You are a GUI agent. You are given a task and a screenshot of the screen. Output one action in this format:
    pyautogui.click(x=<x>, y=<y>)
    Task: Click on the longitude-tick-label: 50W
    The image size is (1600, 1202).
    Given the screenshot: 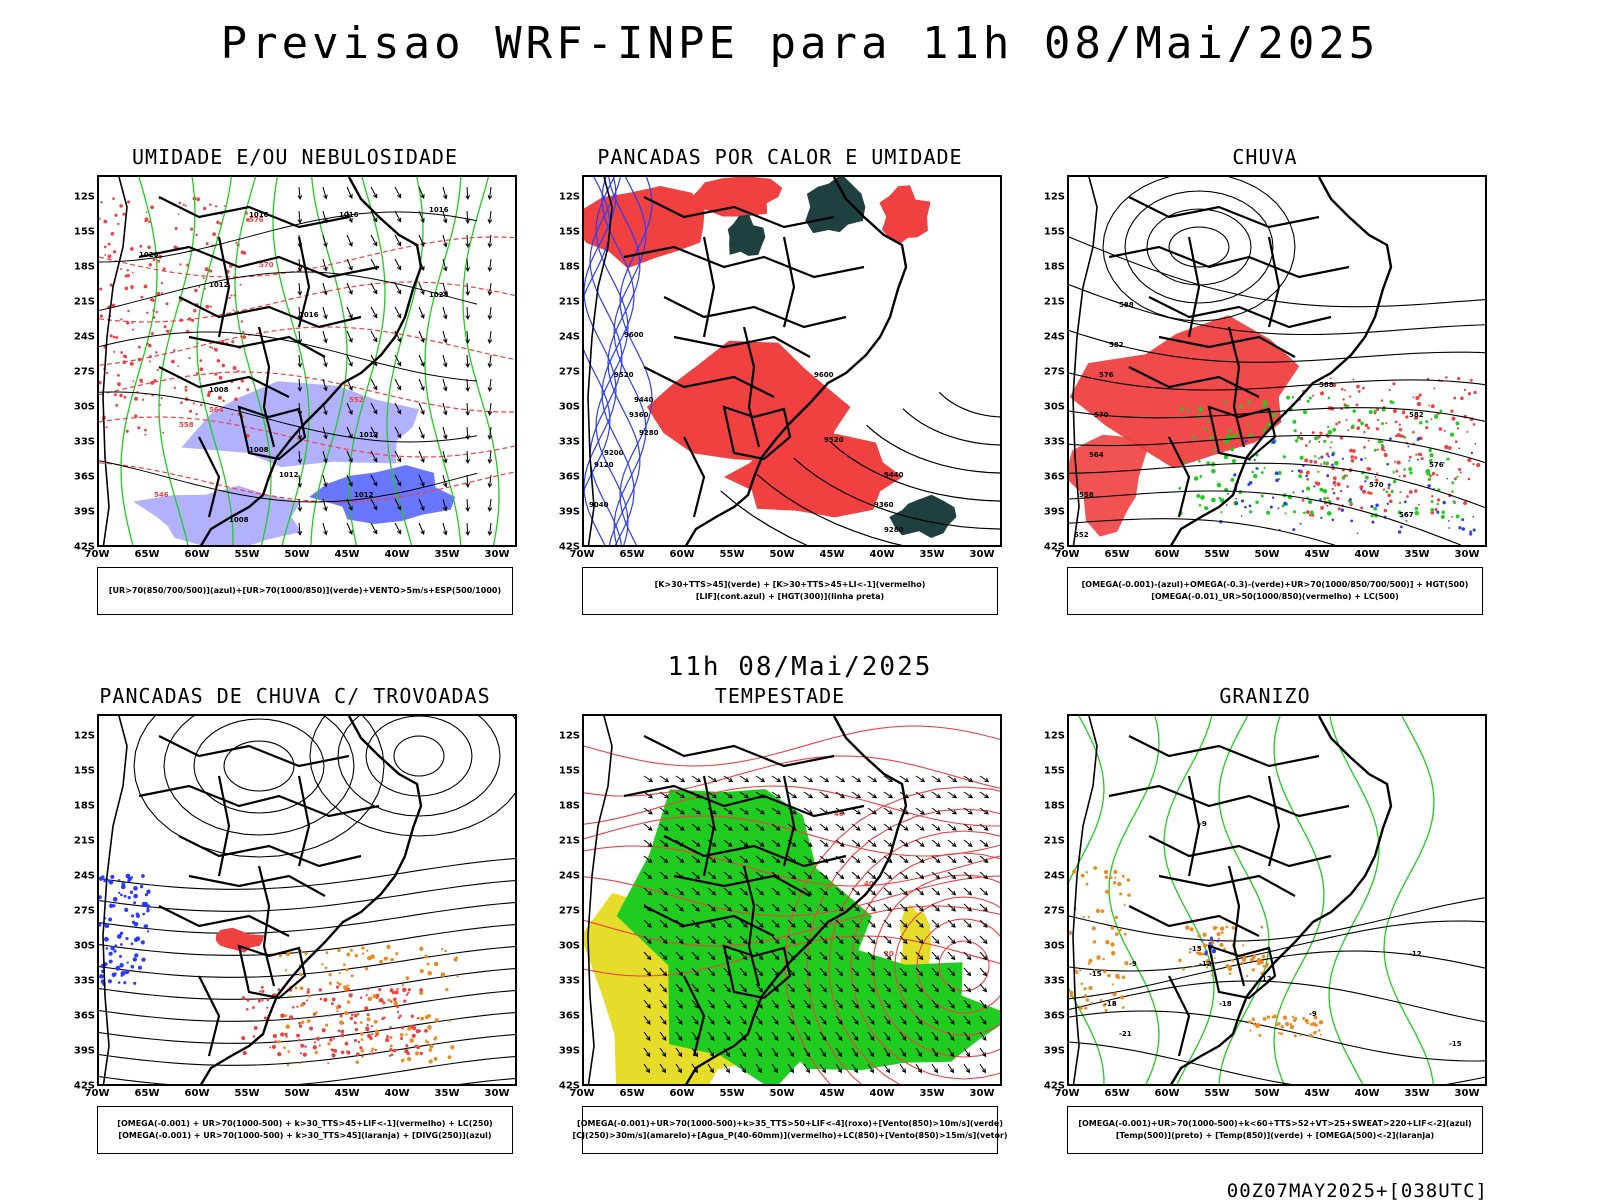 What is the action you would take?
    pyautogui.click(x=782, y=554)
    